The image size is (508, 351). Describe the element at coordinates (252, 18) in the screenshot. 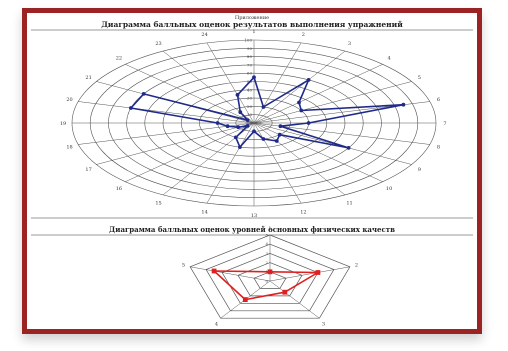

I see `top-caption: Приложение` at that location.